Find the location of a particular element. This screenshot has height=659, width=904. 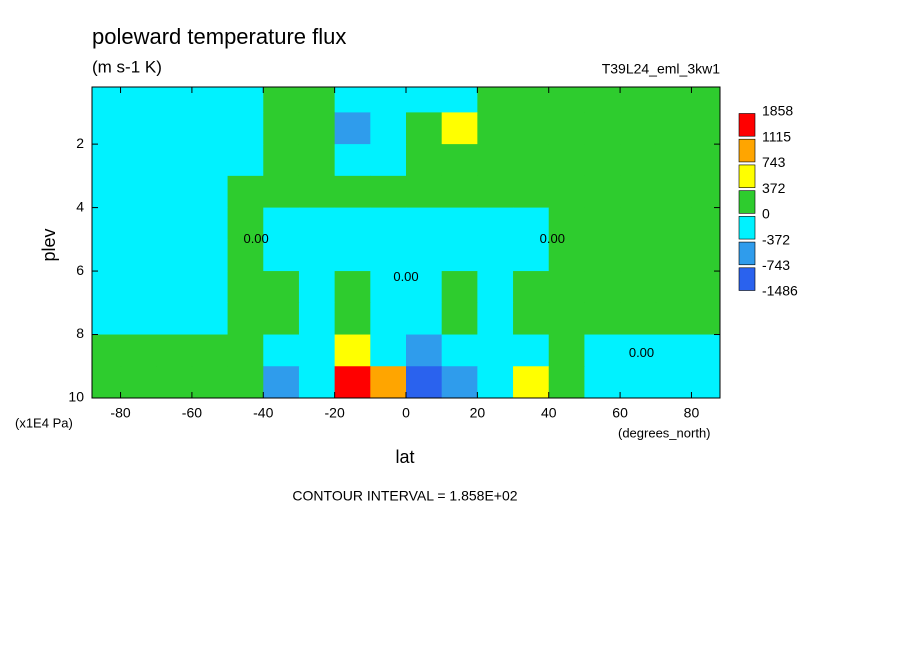

x-axis-label: lat is located at coordinates (404, 457).